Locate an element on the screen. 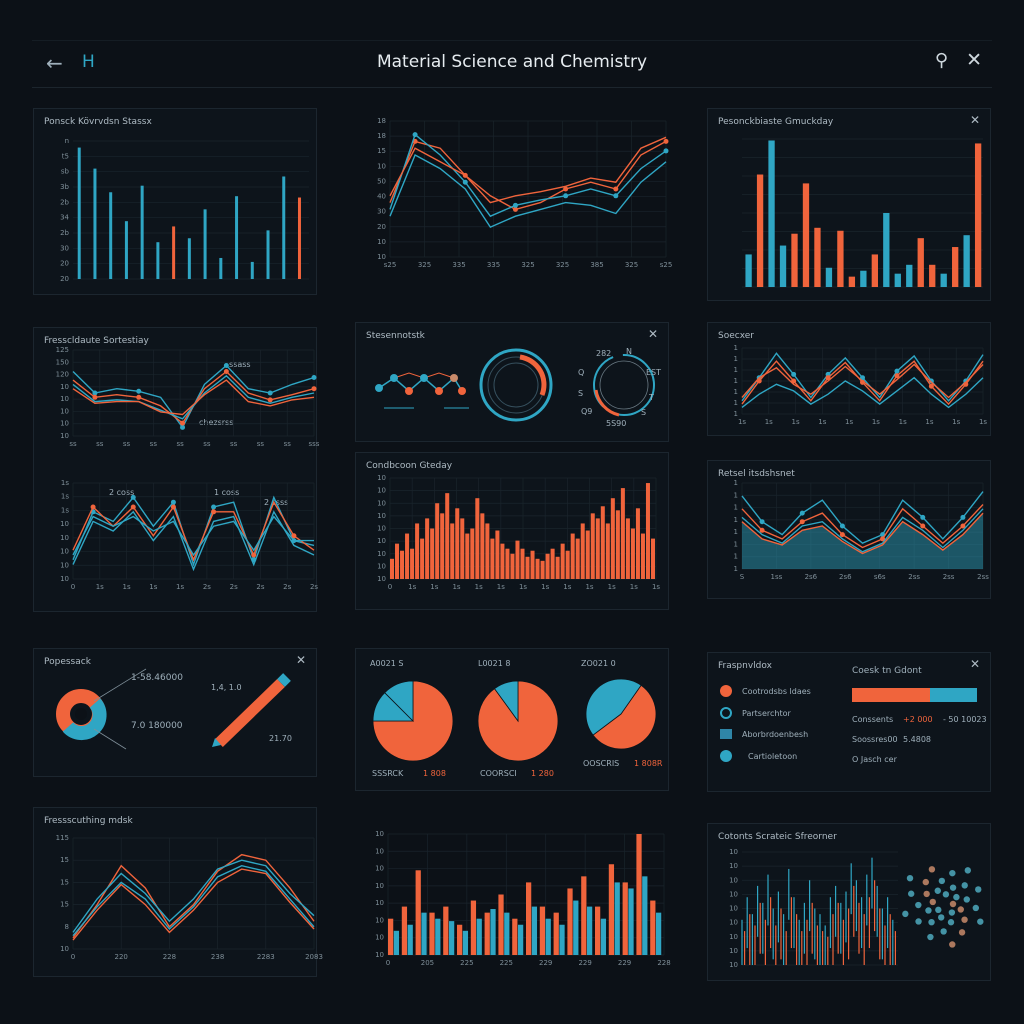  gauge-icon is located at coordinates (726, 756).